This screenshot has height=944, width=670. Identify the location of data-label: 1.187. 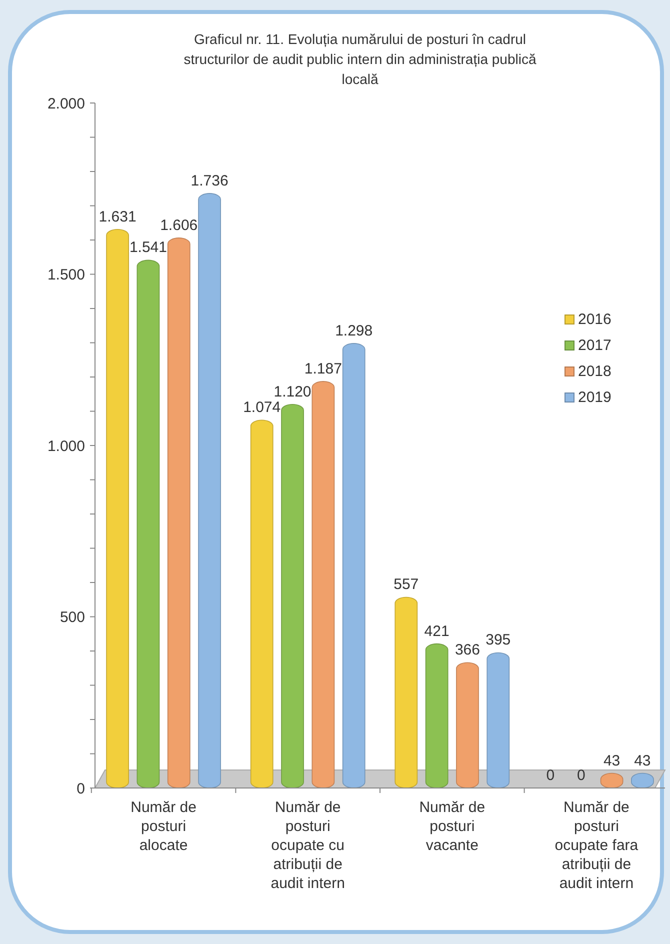
(323, 369).